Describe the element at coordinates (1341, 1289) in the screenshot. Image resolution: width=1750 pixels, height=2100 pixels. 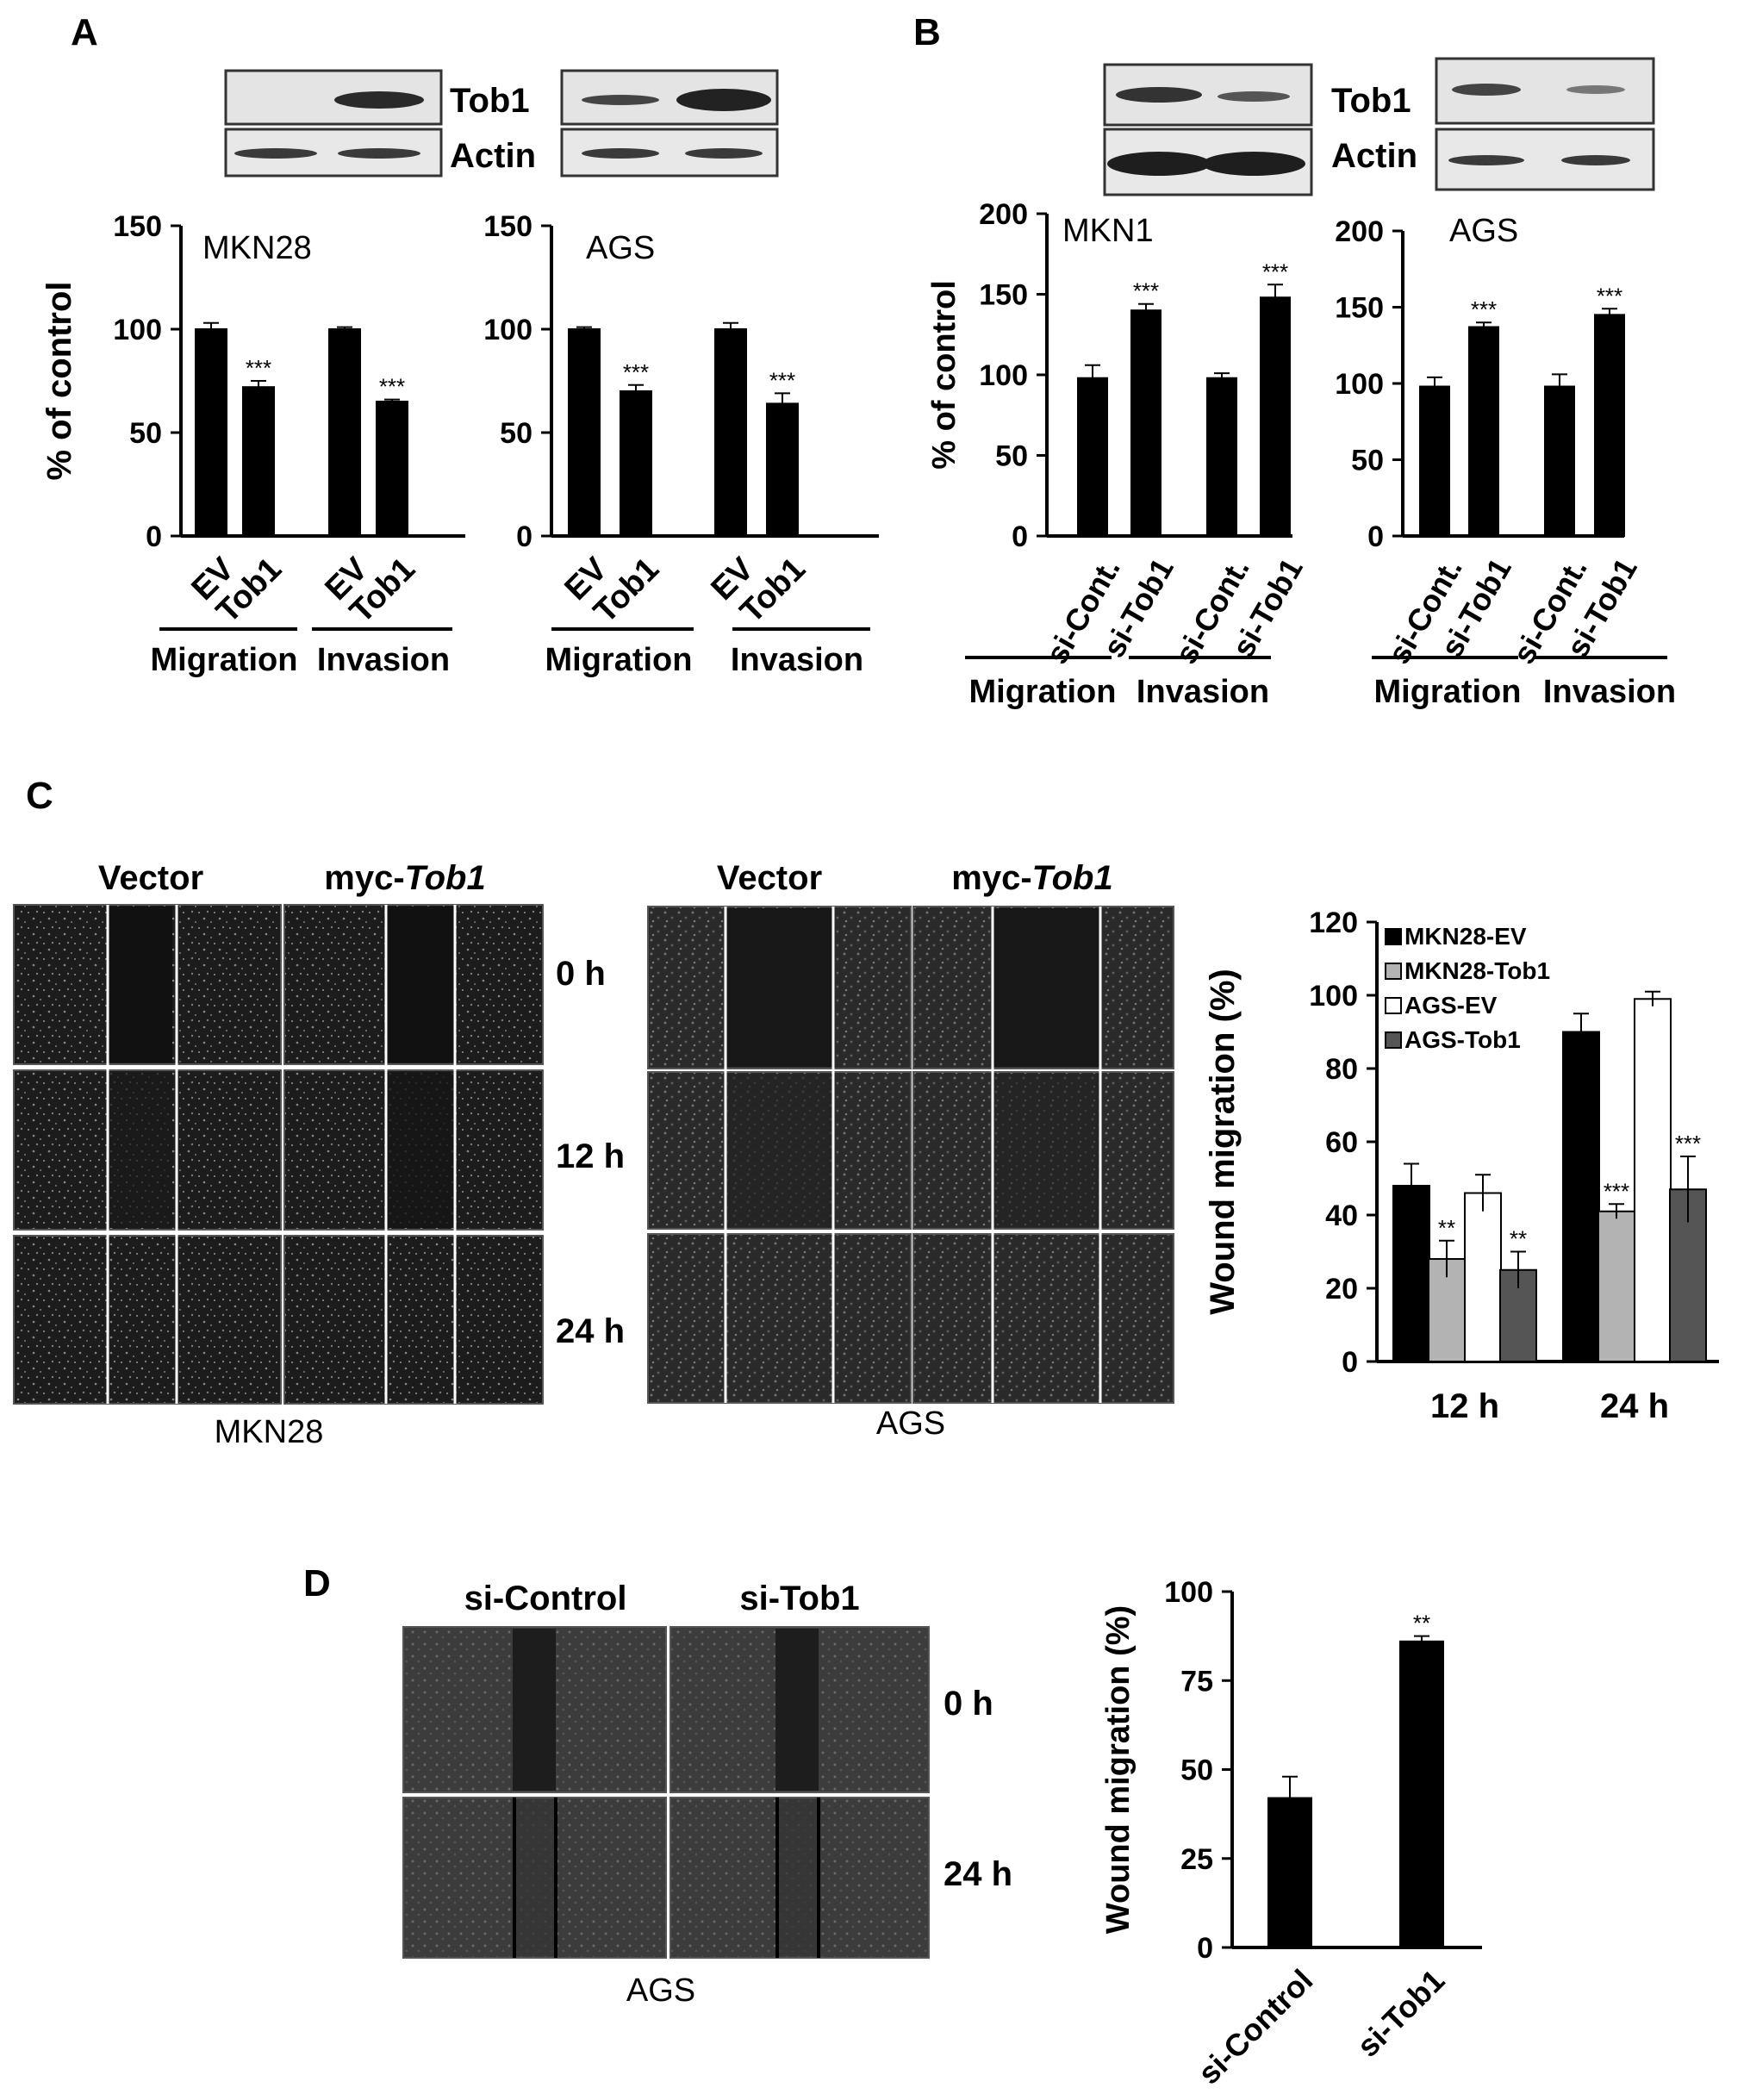
I see `y-tick-label: 20` at that location.